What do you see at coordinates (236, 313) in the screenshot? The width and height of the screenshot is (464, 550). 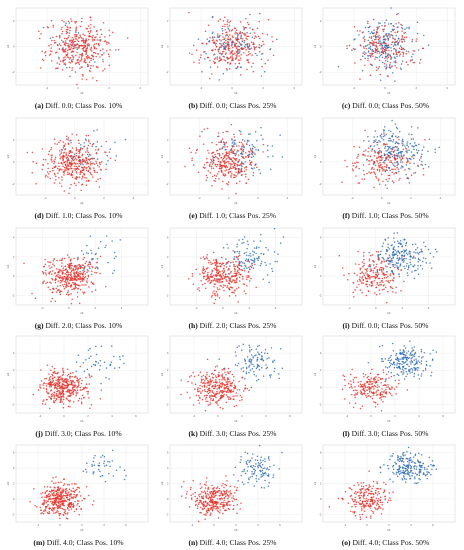 I see `x-axis-label: x1` at bounding box center [236, 313].